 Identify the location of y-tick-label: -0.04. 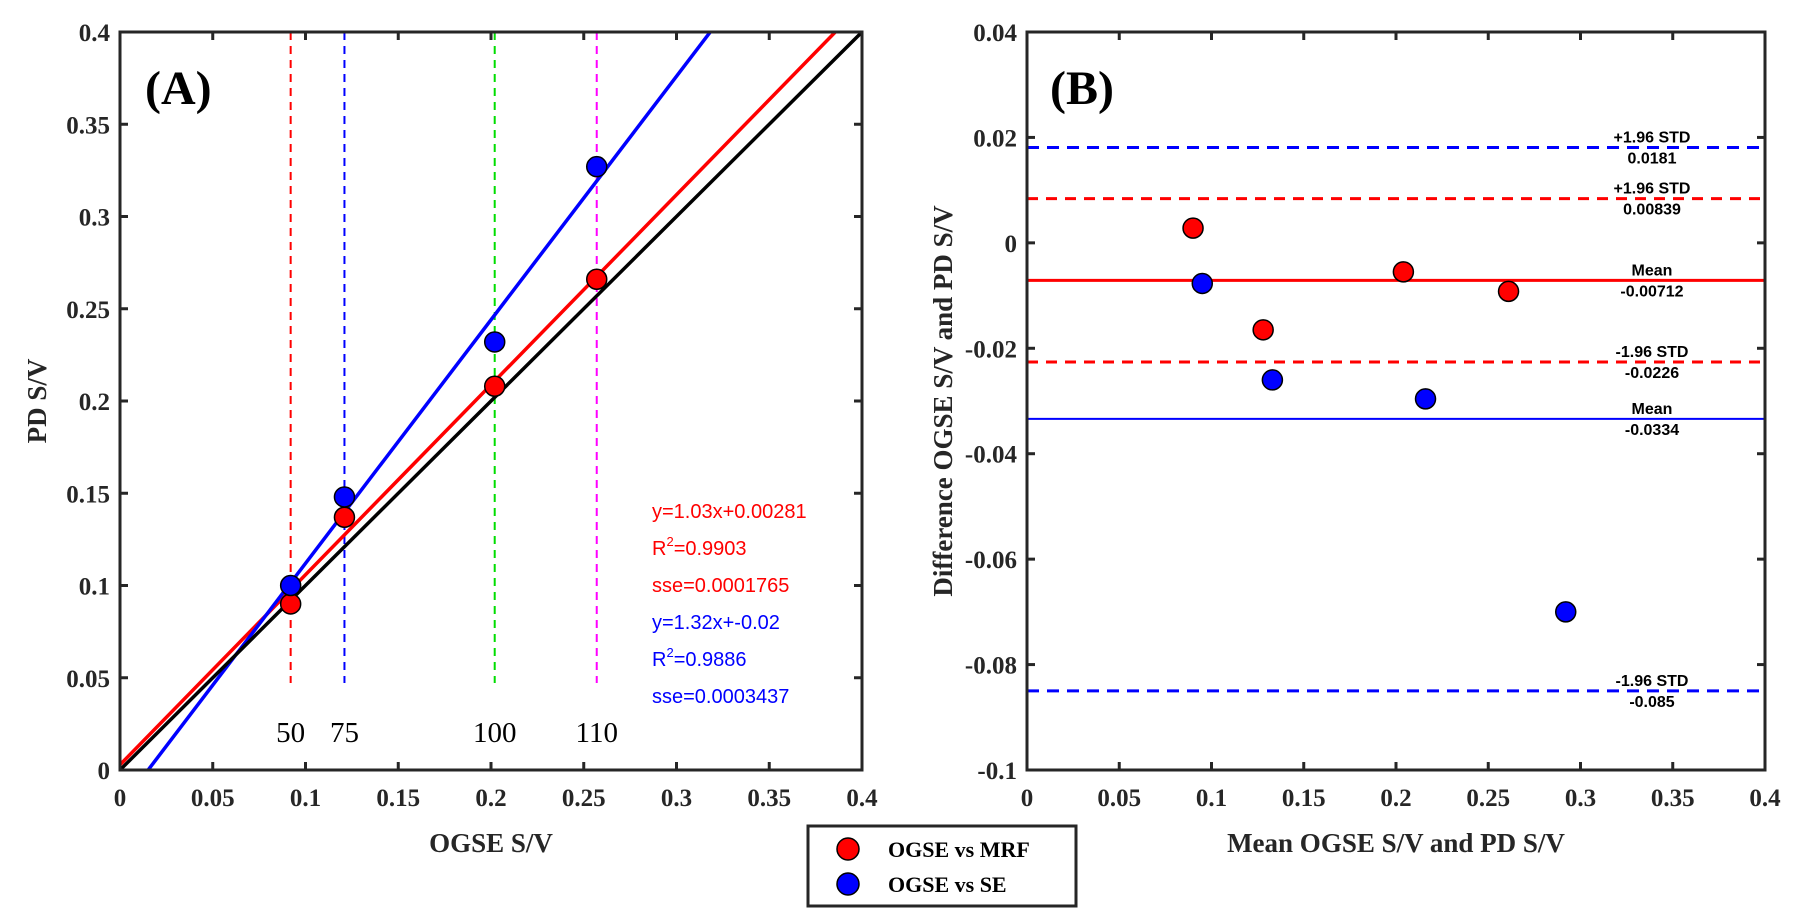
(991, 455).